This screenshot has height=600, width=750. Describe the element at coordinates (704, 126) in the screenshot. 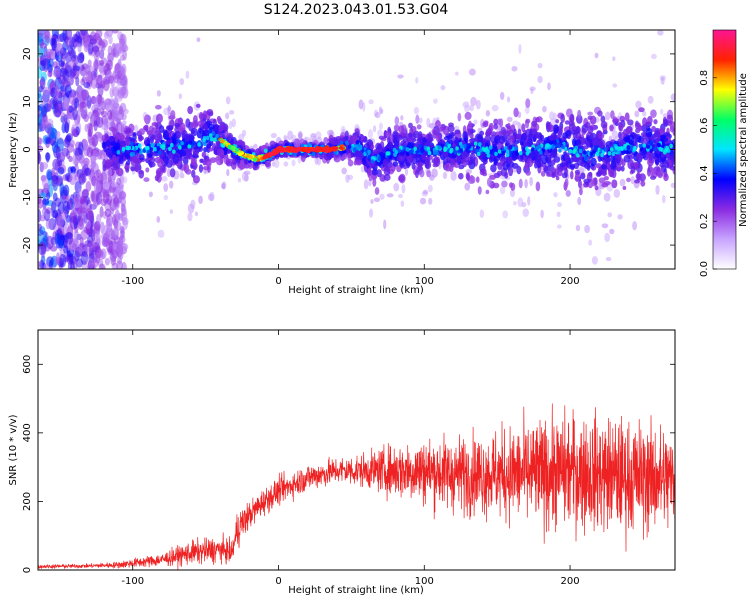

I see `colorbar-tick-label: 0.6` at that location.